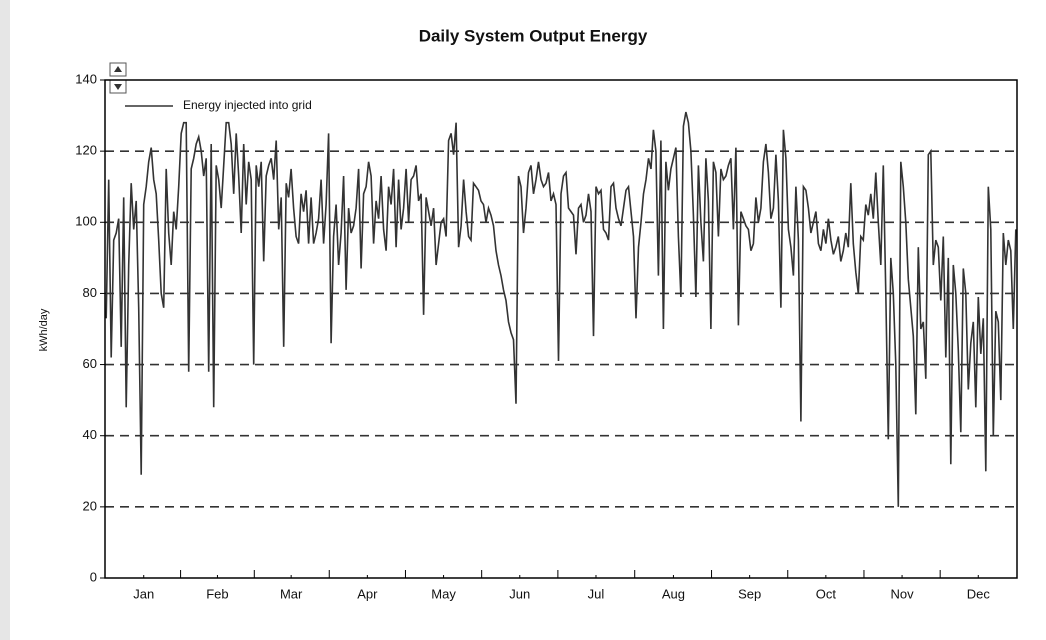  I want to click on y-tick-label: 0, so click(93, 576).